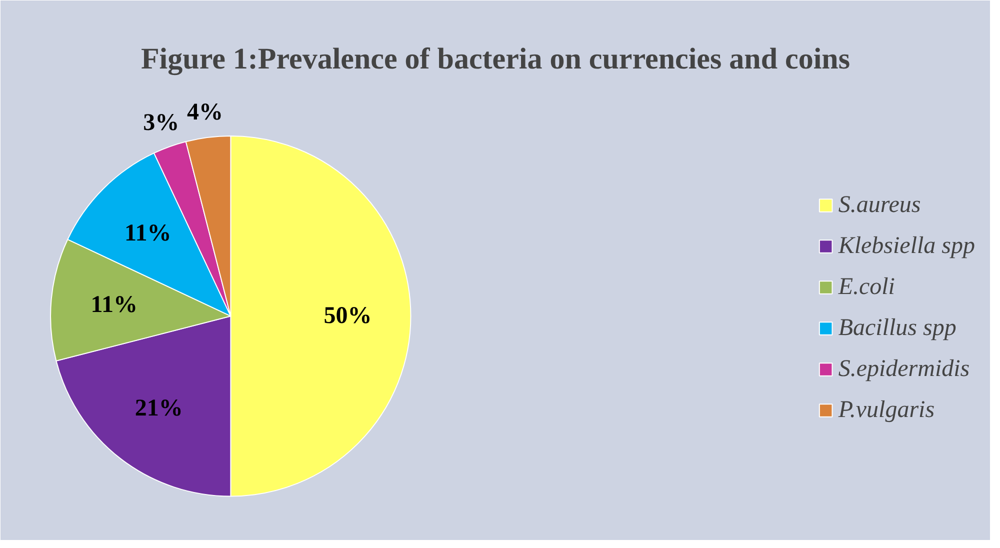 This screenshot has width=1000, height=548. What do you see at coordinates (158, 408) in the screenshot?
I see `data-label: 21%` at bounding box center [158, 408].